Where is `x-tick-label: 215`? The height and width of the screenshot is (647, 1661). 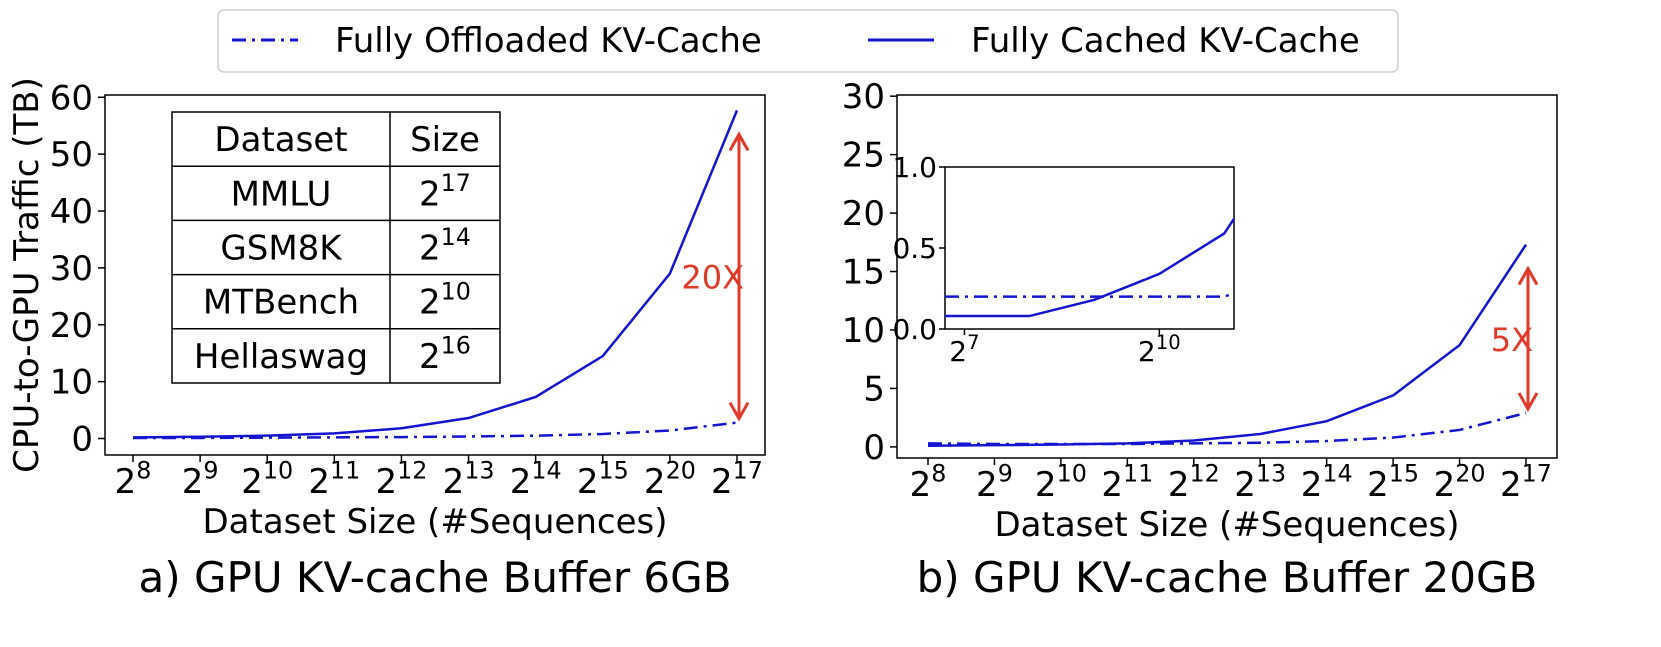
x-tick-label: 215 is located at coordinates (1393, 482).